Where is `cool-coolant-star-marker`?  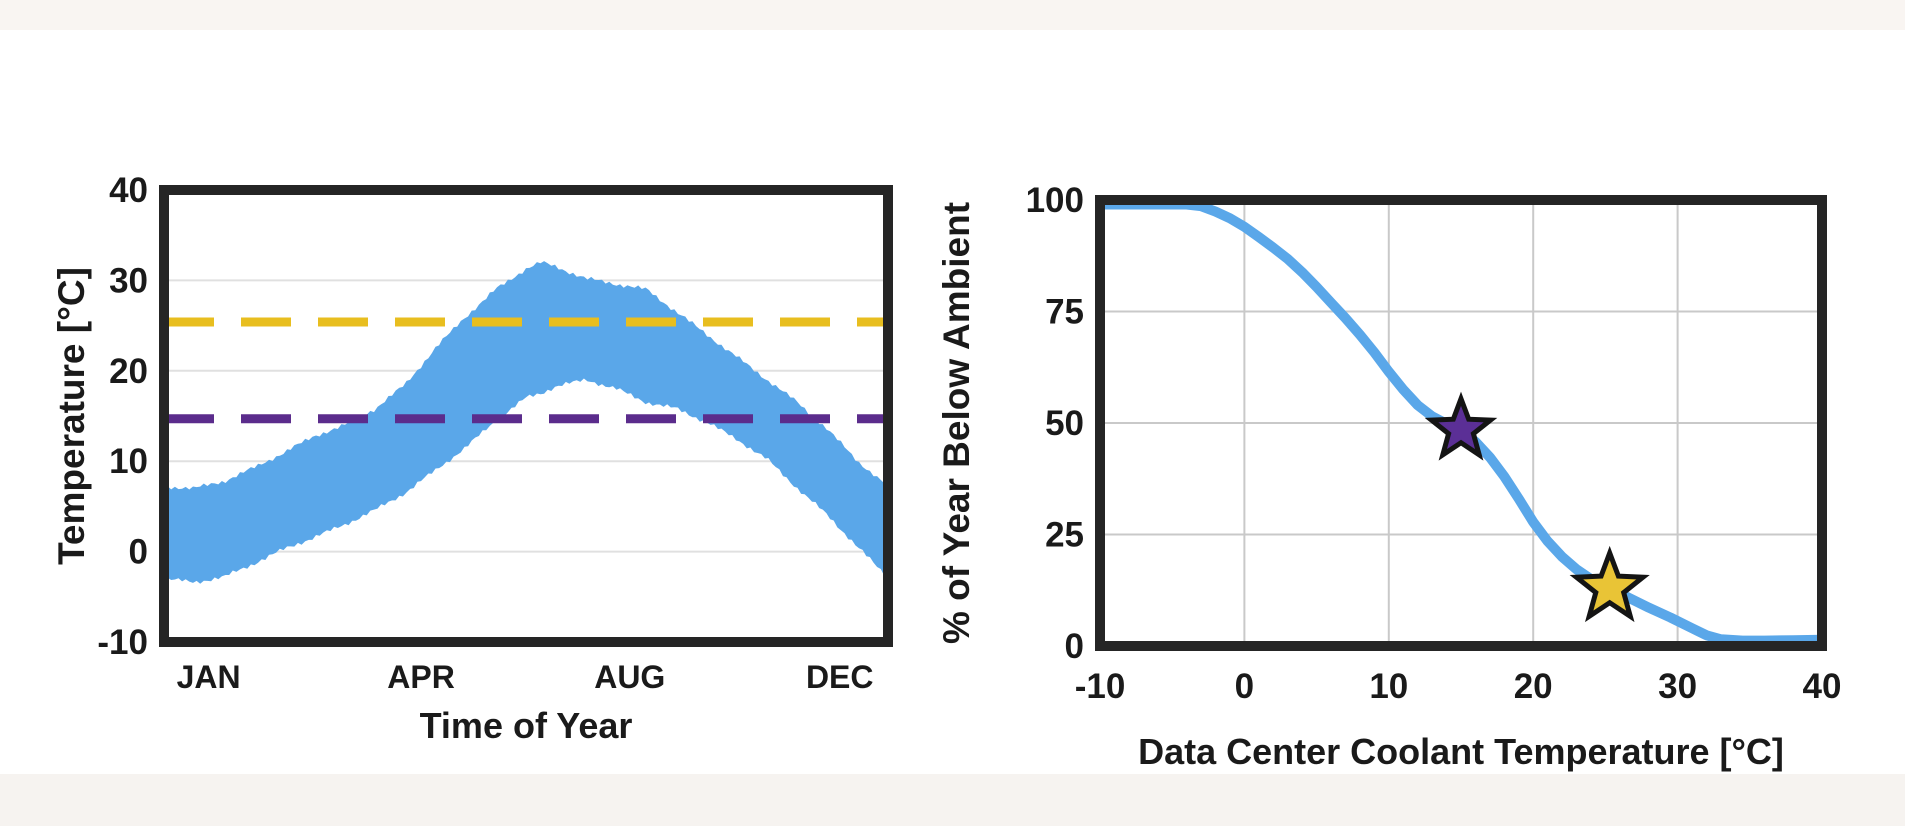 cool-coolant-star-marker is located at coordinates (1461, 426).